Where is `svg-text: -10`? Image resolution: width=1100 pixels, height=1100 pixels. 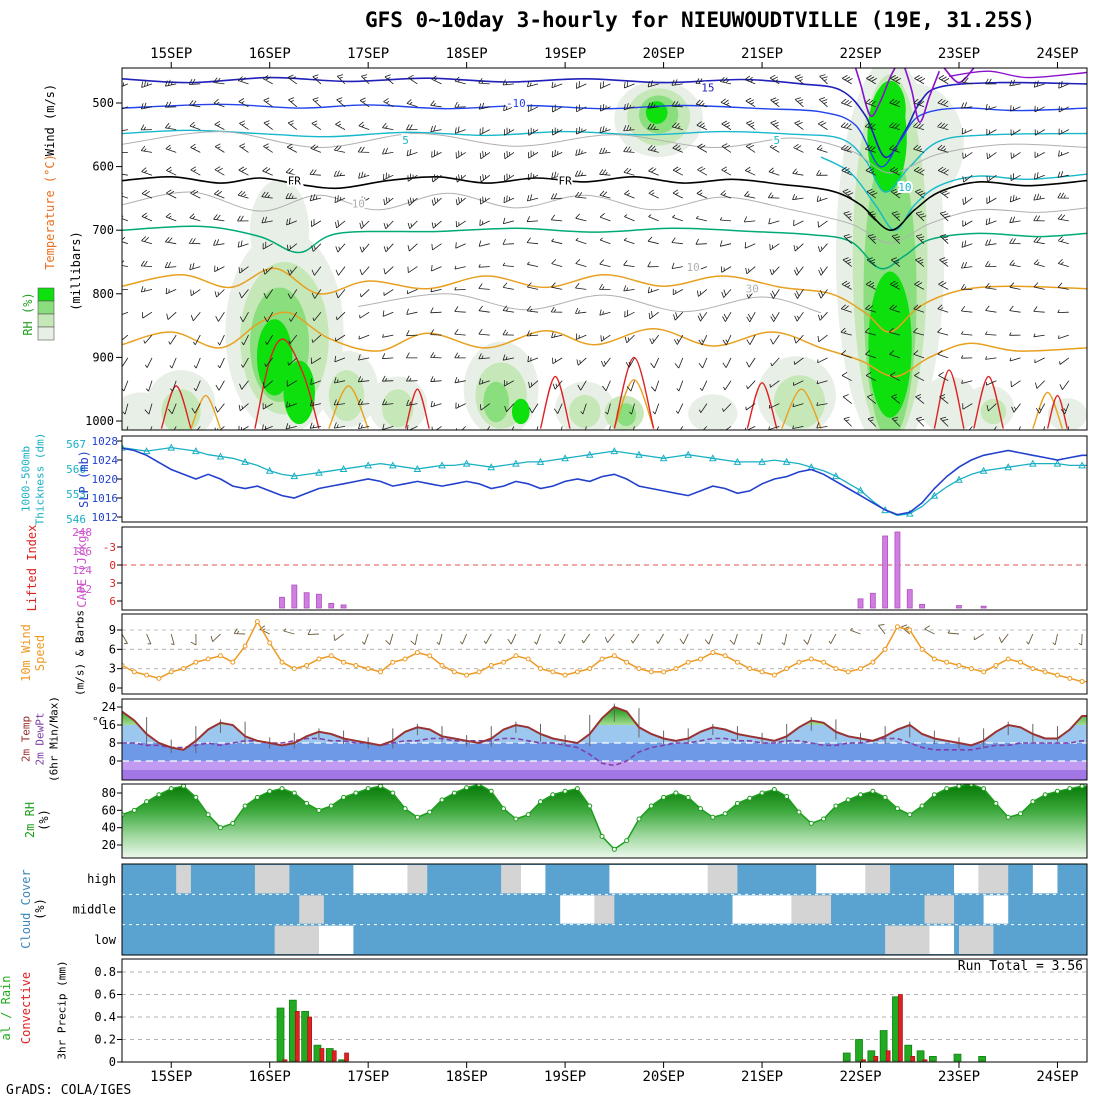
svg-text: -10 is located at coordinates (516, 103).